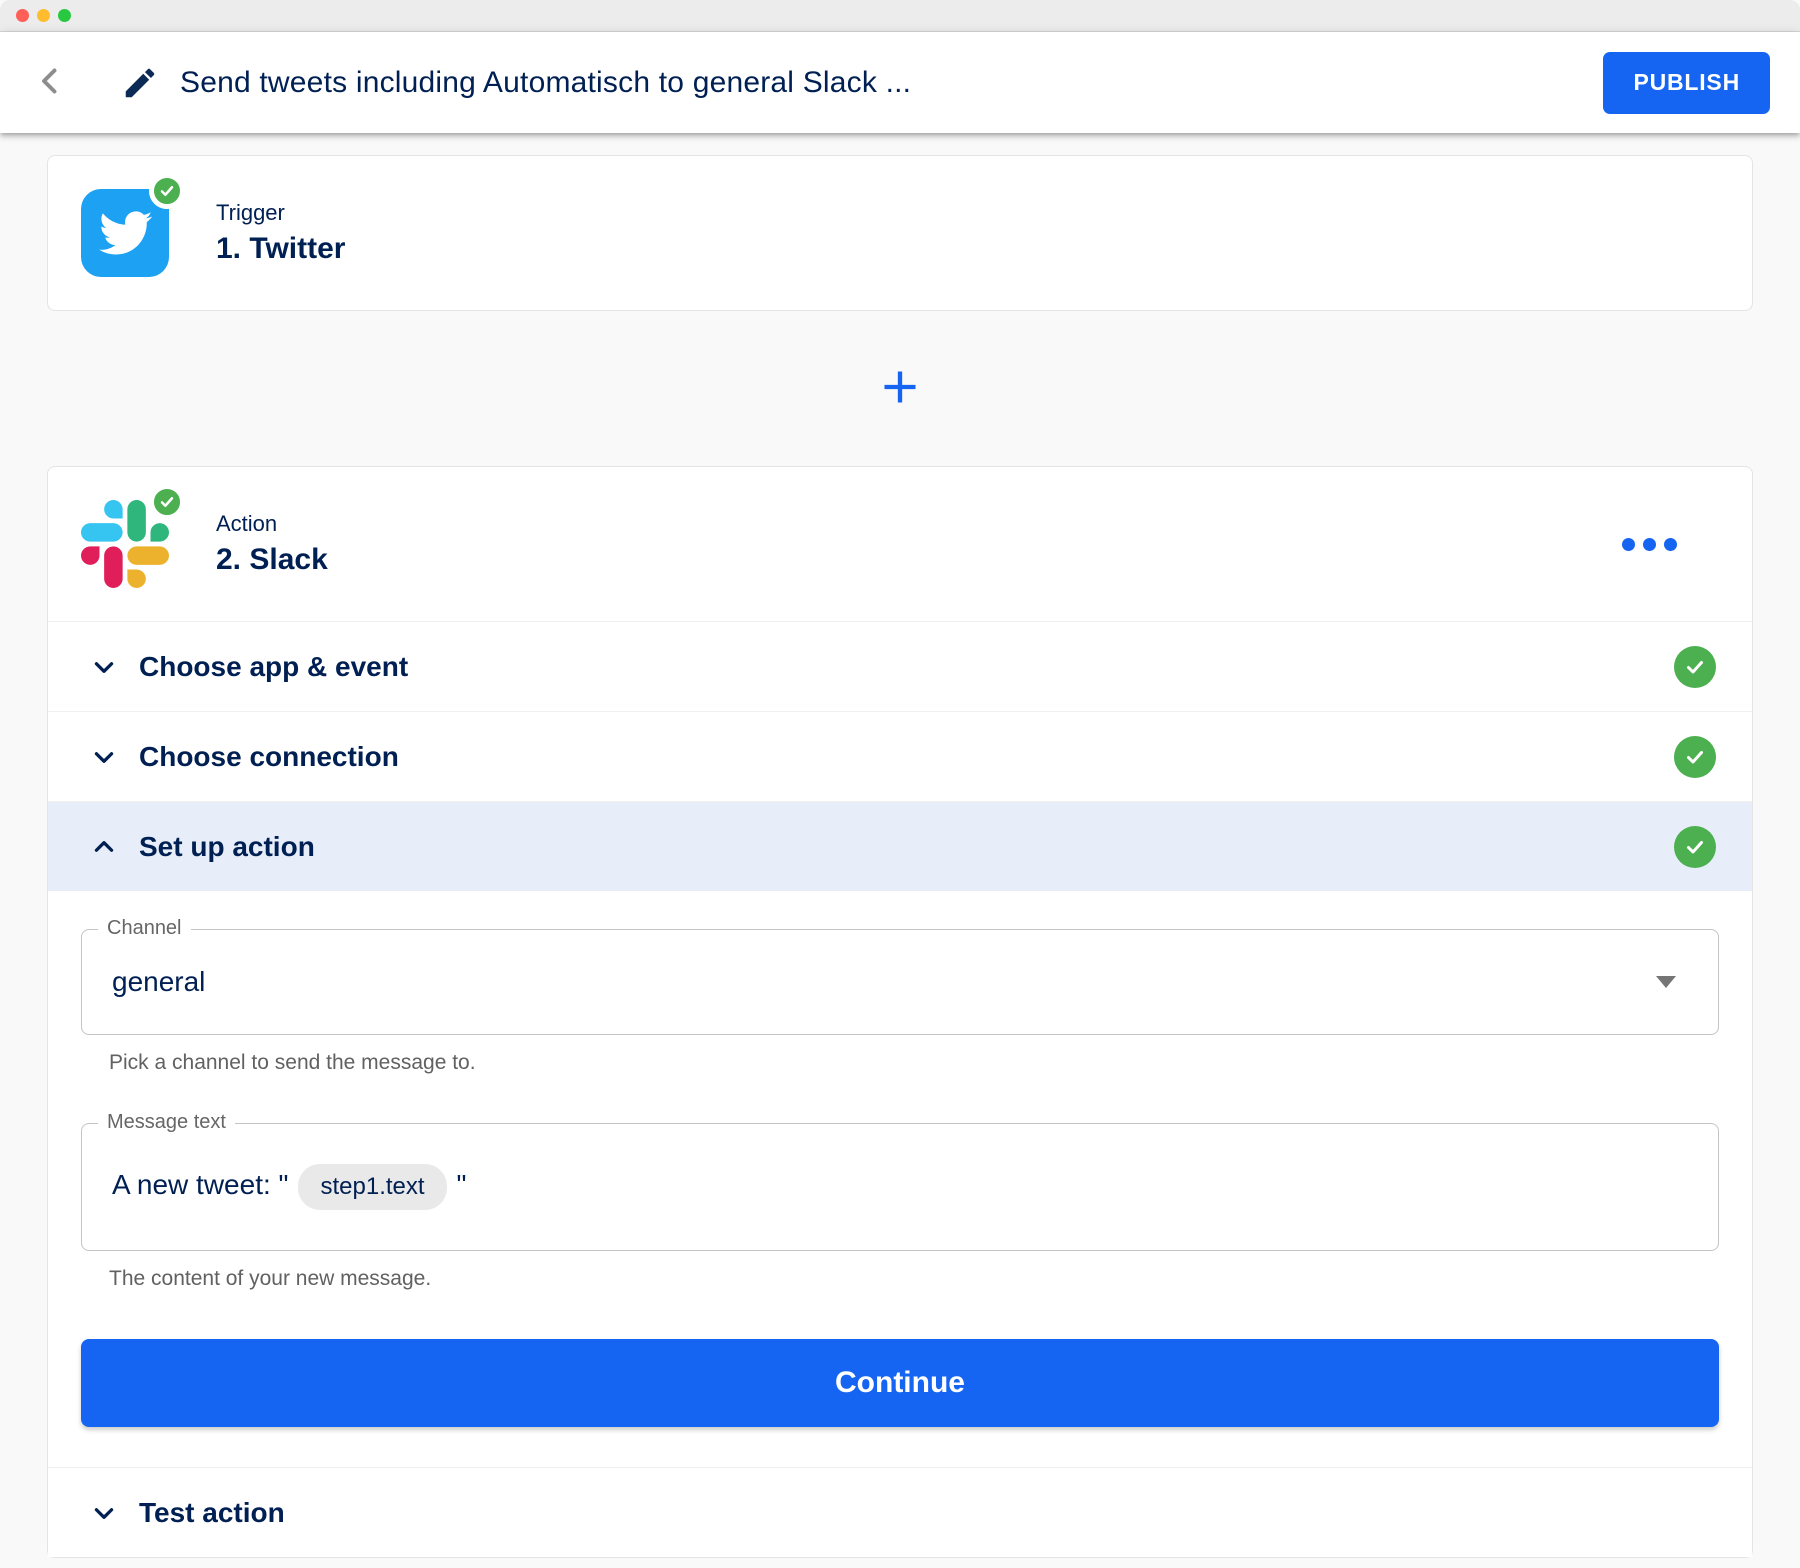 The width and height of the screenshot is (1800, 1568). I want to click on message-value-suffix: ", so click(461, 1184).